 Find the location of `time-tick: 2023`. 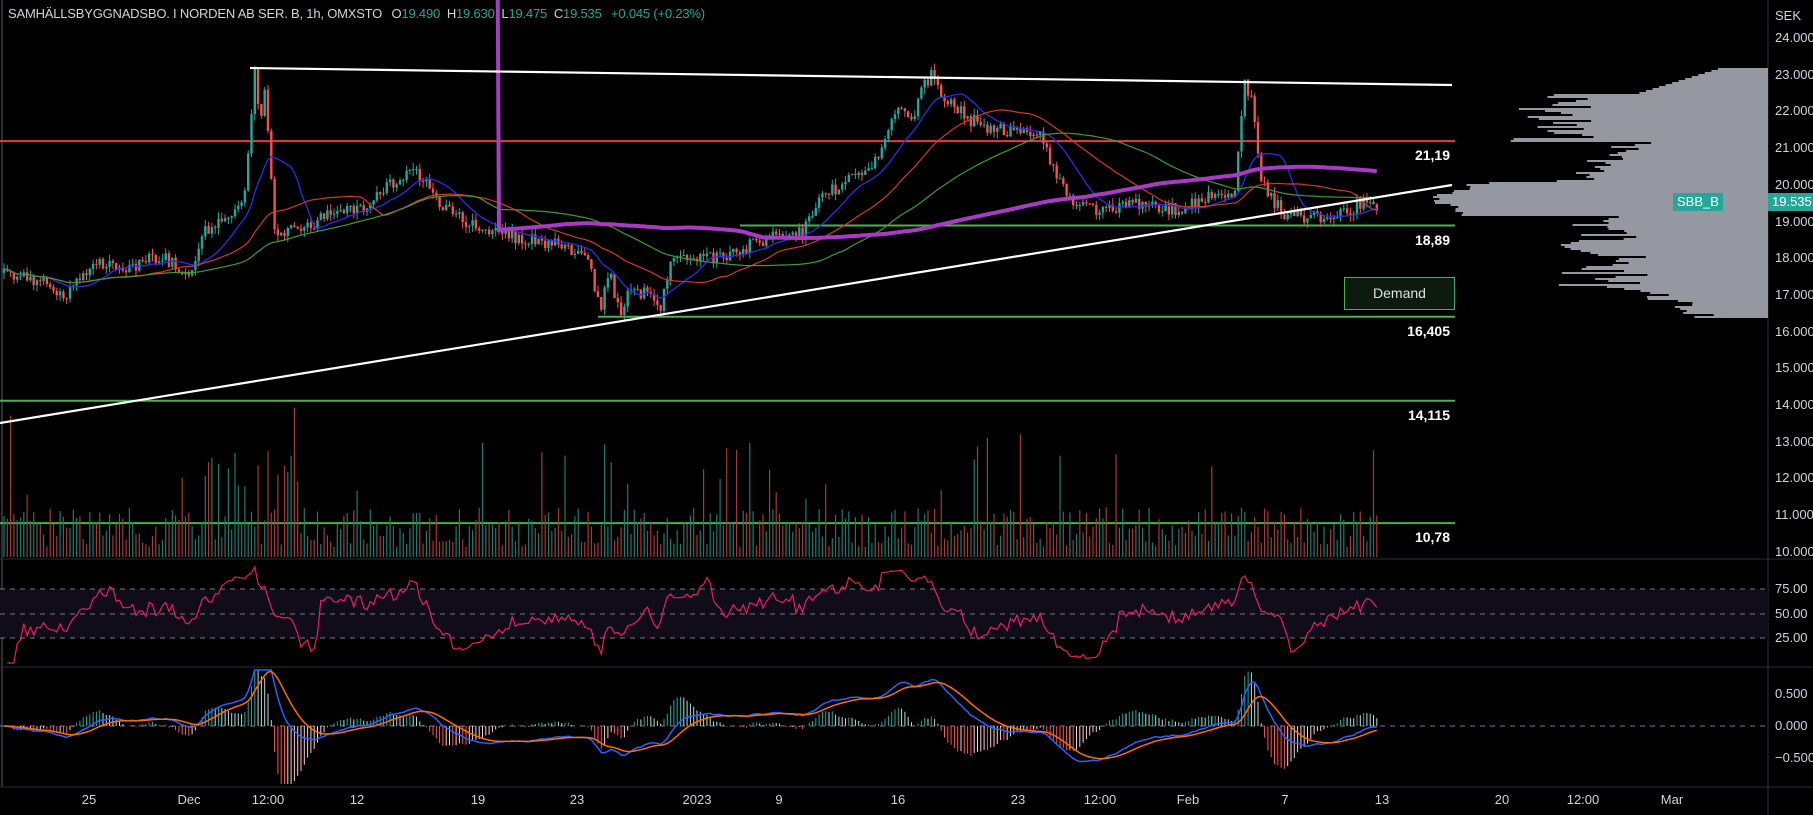

time-tick: 2023 is located at coordinates (697, 799).